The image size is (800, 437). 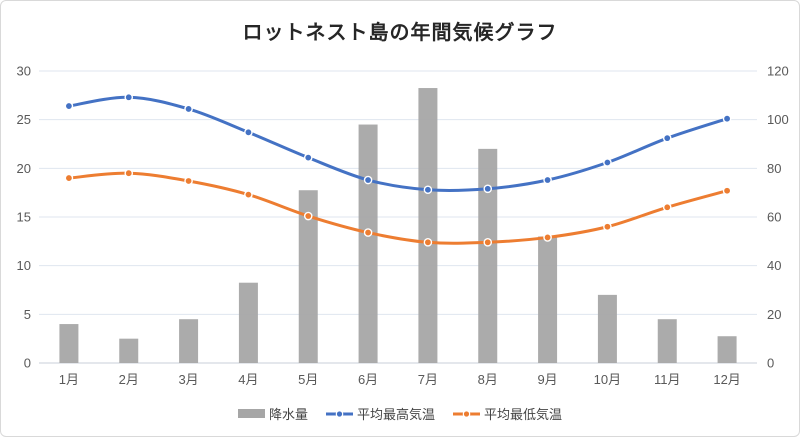 What do you see at coordinates (24, 71) in the screenshot?
I see `y-axis-tick-left: 30` at bounding box center [24, 71].